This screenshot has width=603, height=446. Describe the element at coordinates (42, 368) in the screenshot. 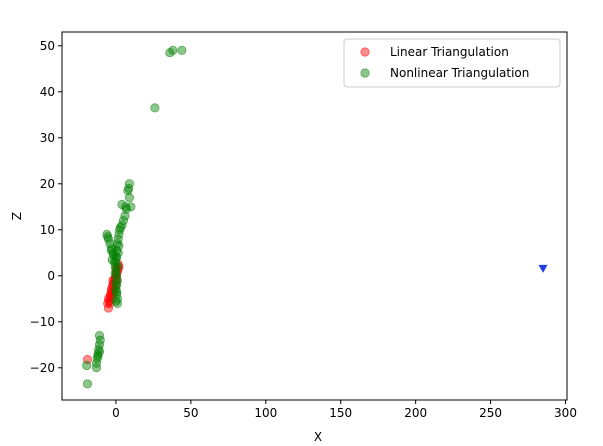

I see `y-tick-label: −20` at that location.